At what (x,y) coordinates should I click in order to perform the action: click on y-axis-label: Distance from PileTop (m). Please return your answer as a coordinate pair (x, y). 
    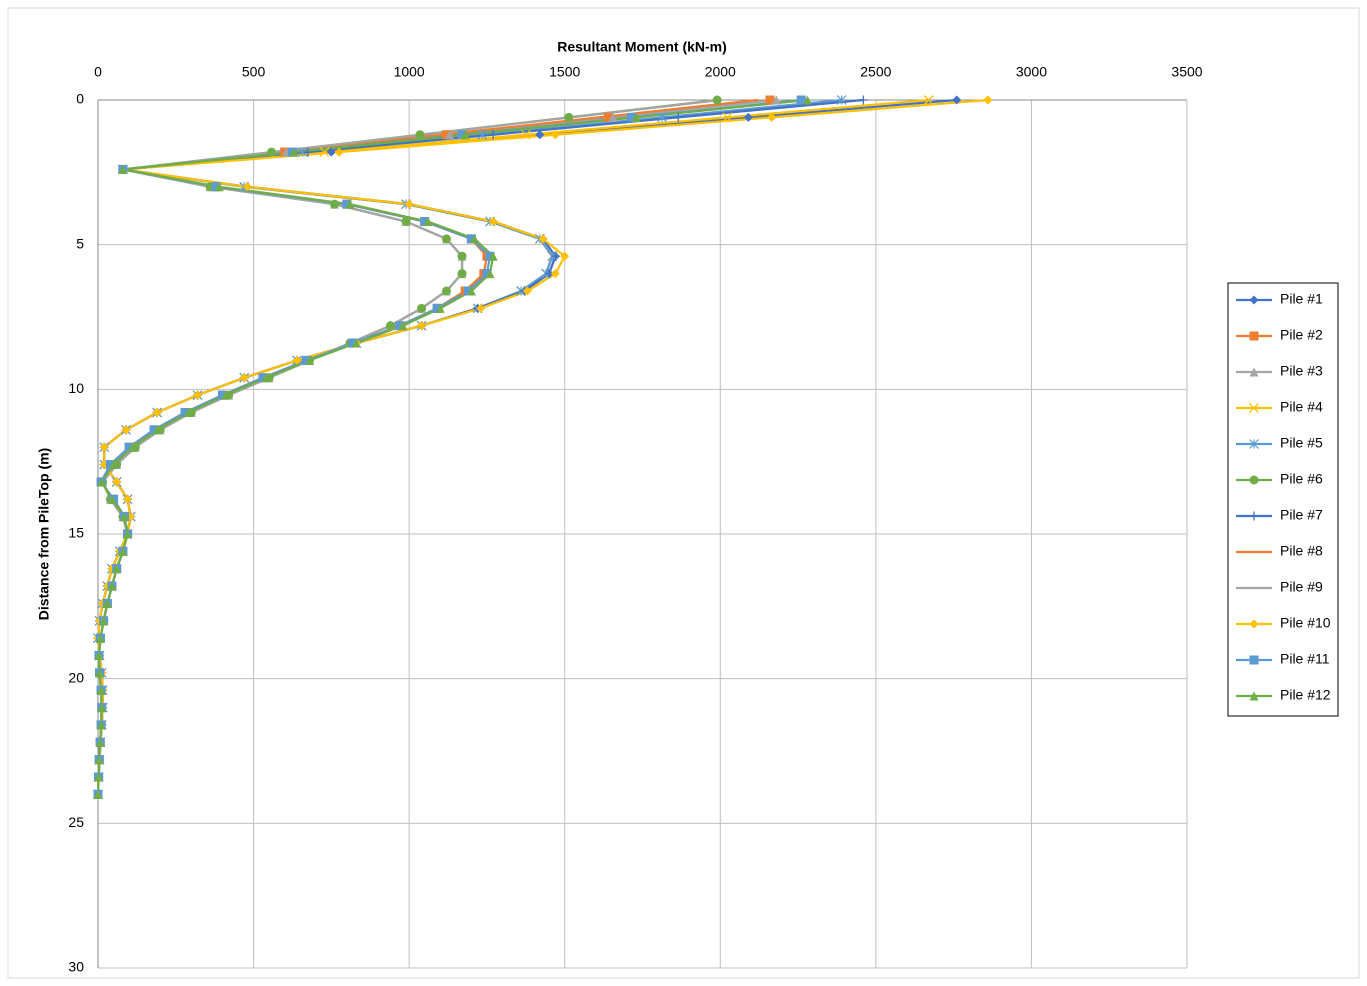
    Looking at the image, I should click on (44, 534).